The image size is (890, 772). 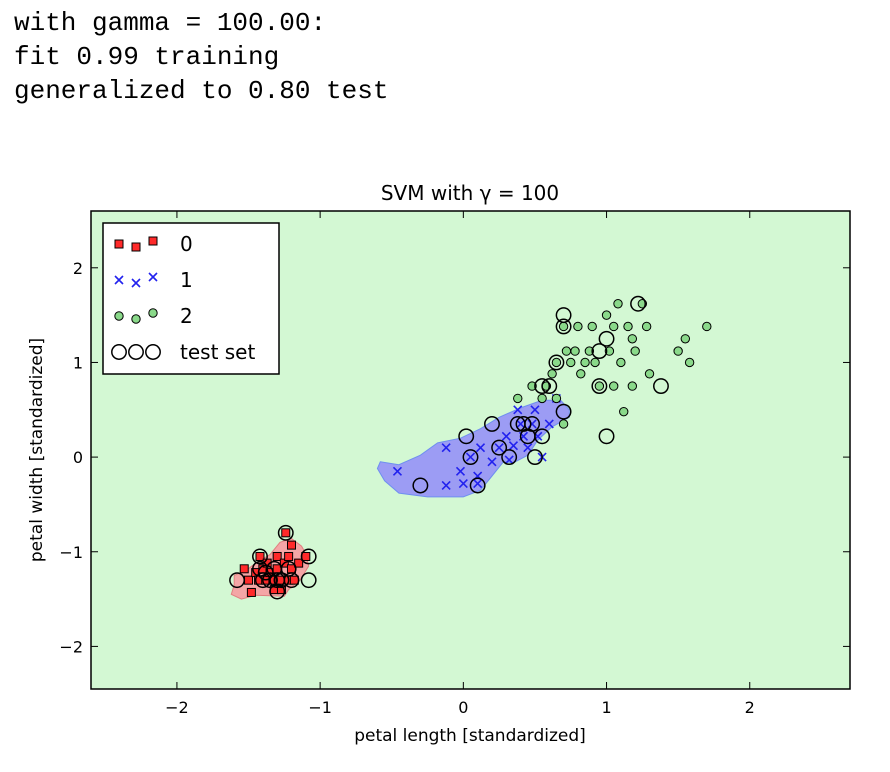 What do you see at coordinates (201, 91) in the screenshot?
I see `output-line-3: generalized to 0.80 test` at bounding box center [201, 91].